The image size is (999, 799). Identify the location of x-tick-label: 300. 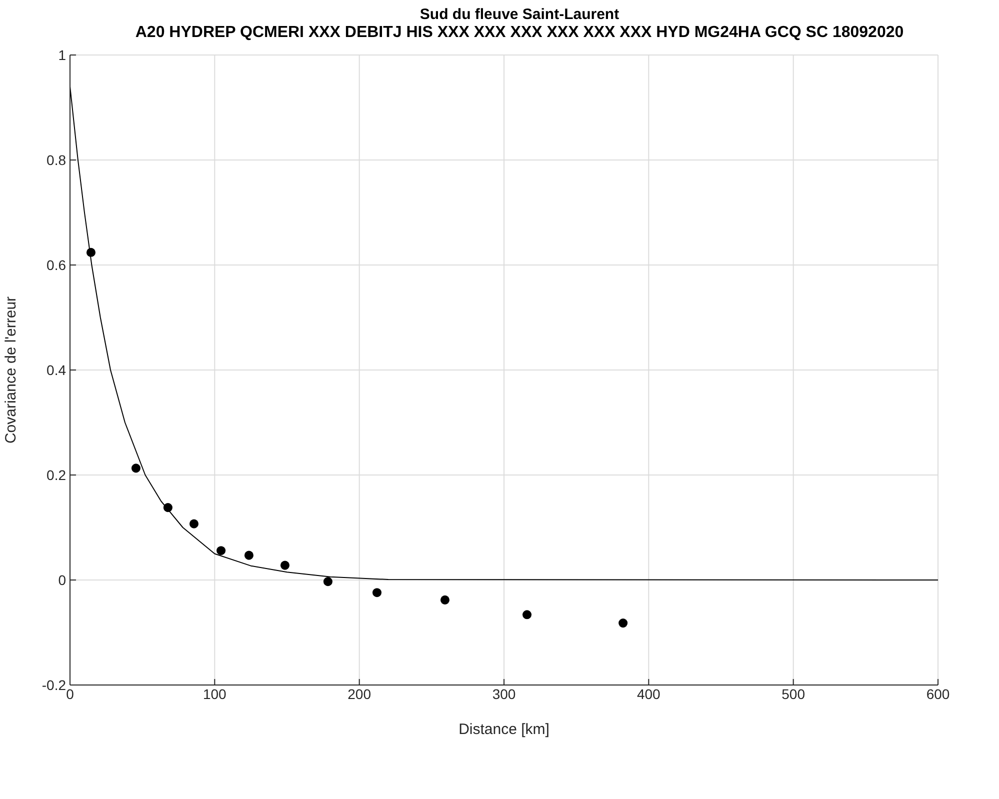
(504, 694).